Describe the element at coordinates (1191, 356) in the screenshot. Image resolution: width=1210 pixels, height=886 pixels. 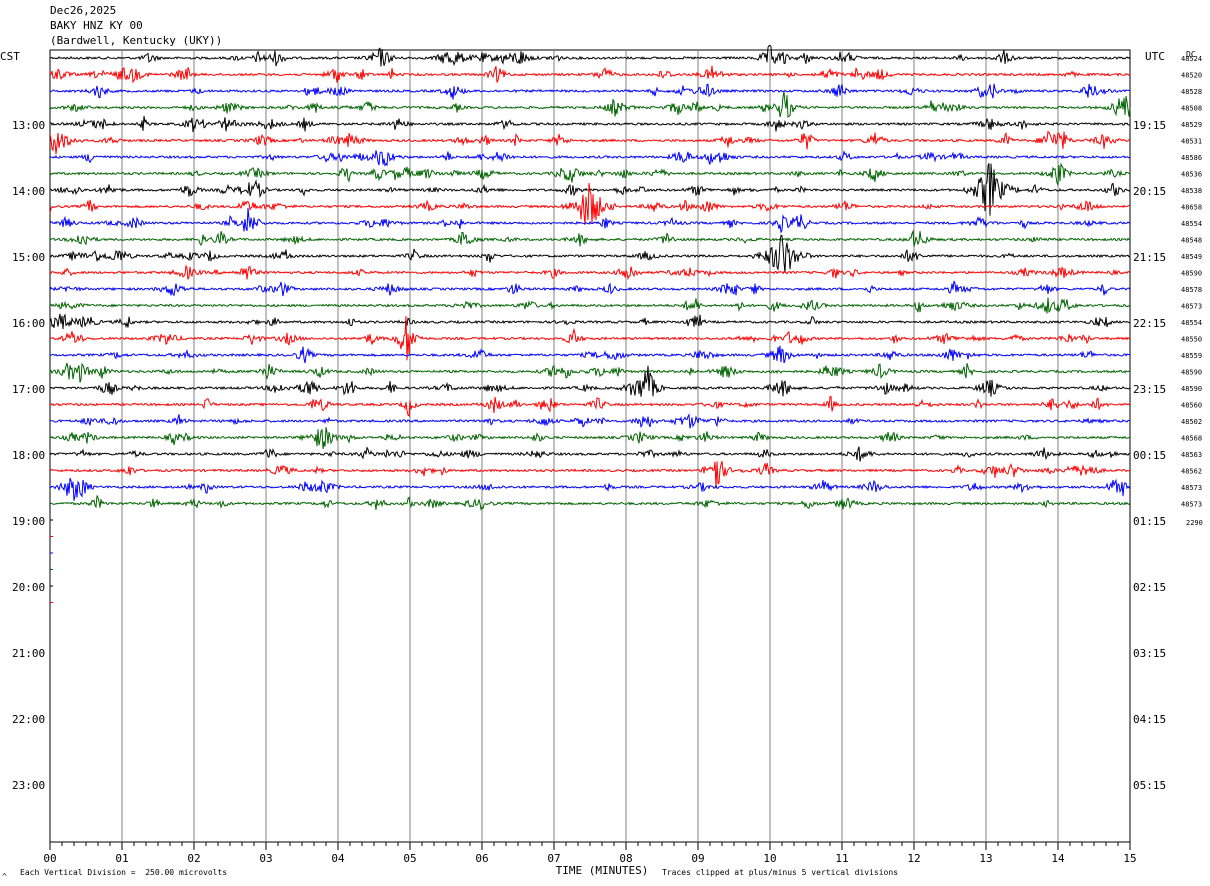
I see `dc-offset-label: 48559` at that location.